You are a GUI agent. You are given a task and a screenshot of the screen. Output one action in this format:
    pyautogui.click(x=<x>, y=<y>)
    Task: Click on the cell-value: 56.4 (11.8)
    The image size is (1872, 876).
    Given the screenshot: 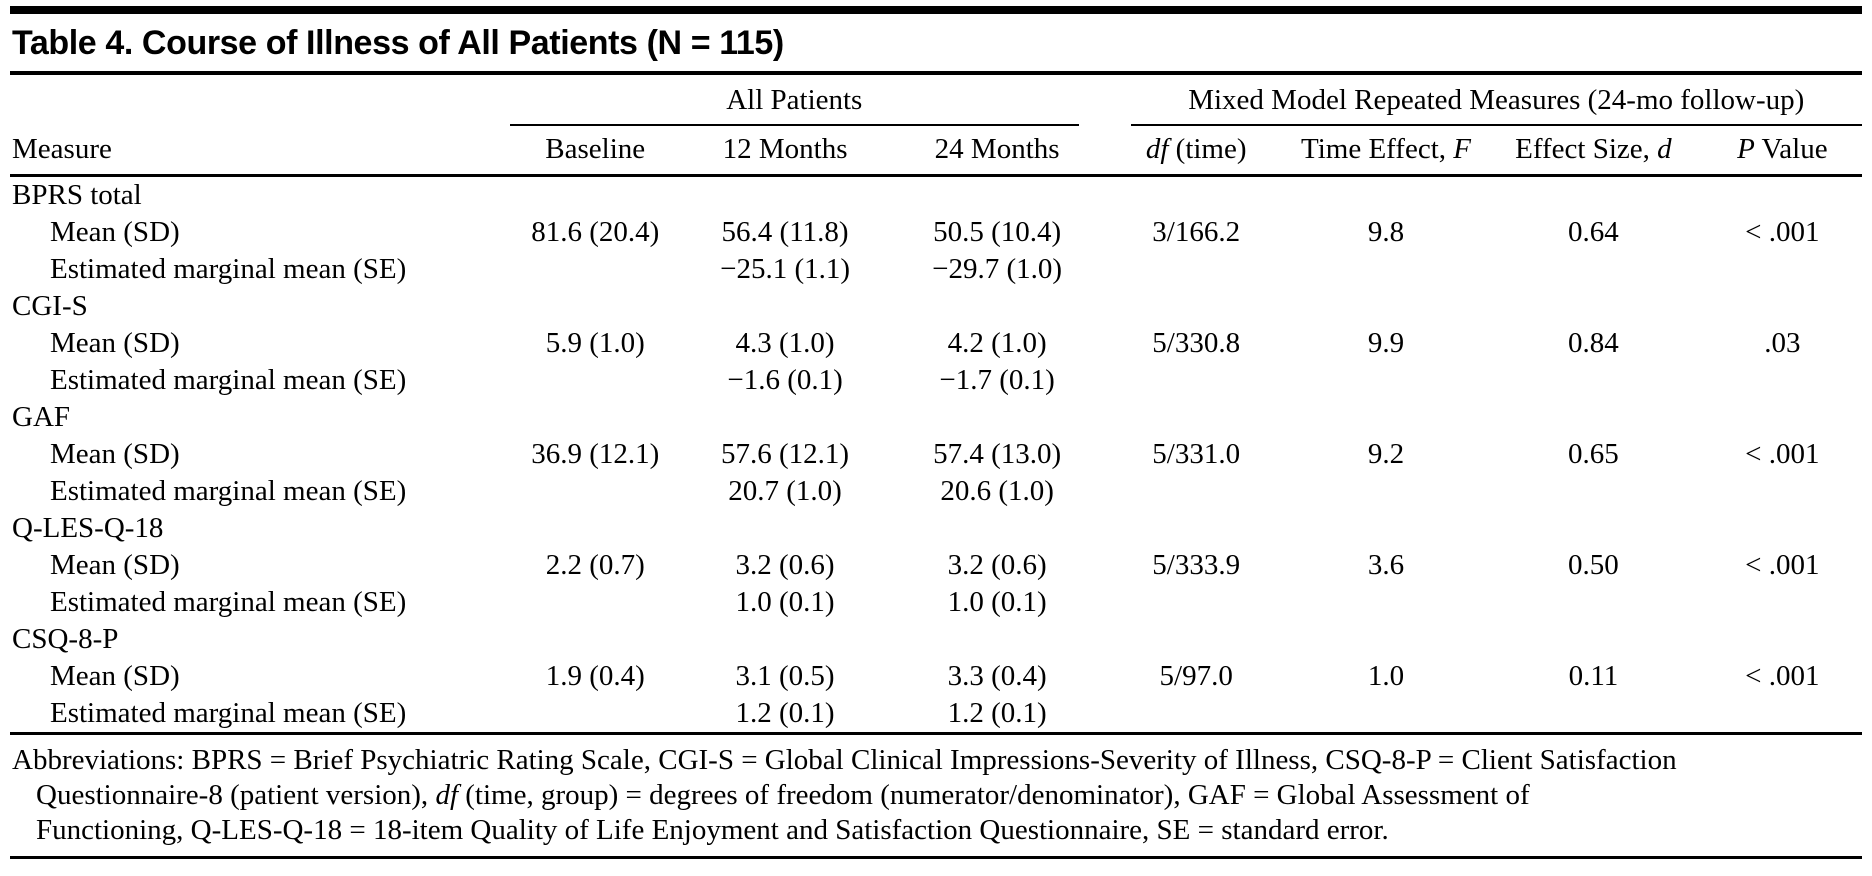 What is the action you would take?
    pyautogui.click(x=785, y=232)
    